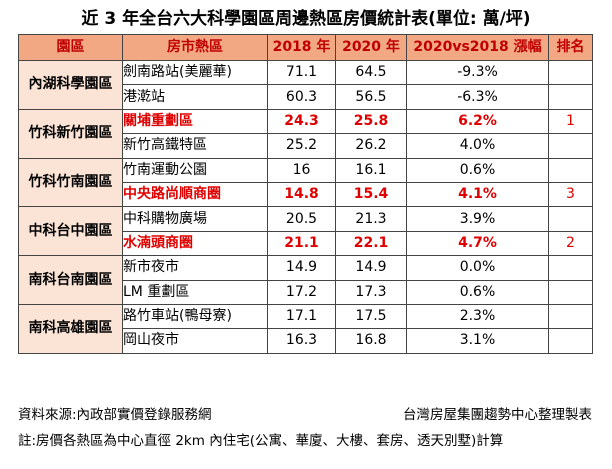 This screenshot has width=612, height=469. I want to click on source-left: 資料來源:內政部實價登錄服務網, so click(115, 415).